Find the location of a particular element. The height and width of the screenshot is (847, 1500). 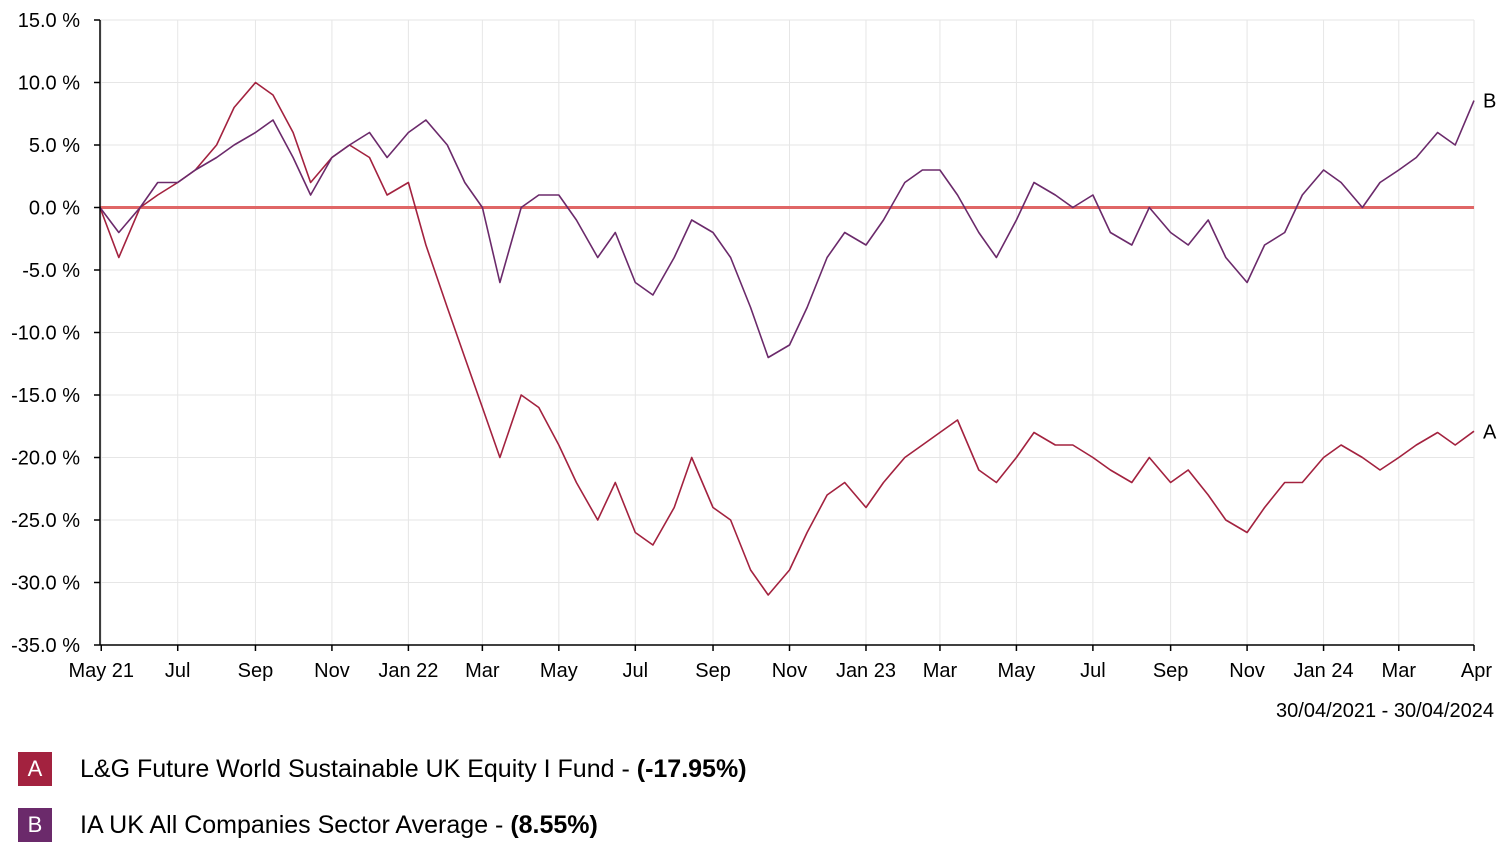

series-end-label-b: B is located at coordinates (1489, 102).